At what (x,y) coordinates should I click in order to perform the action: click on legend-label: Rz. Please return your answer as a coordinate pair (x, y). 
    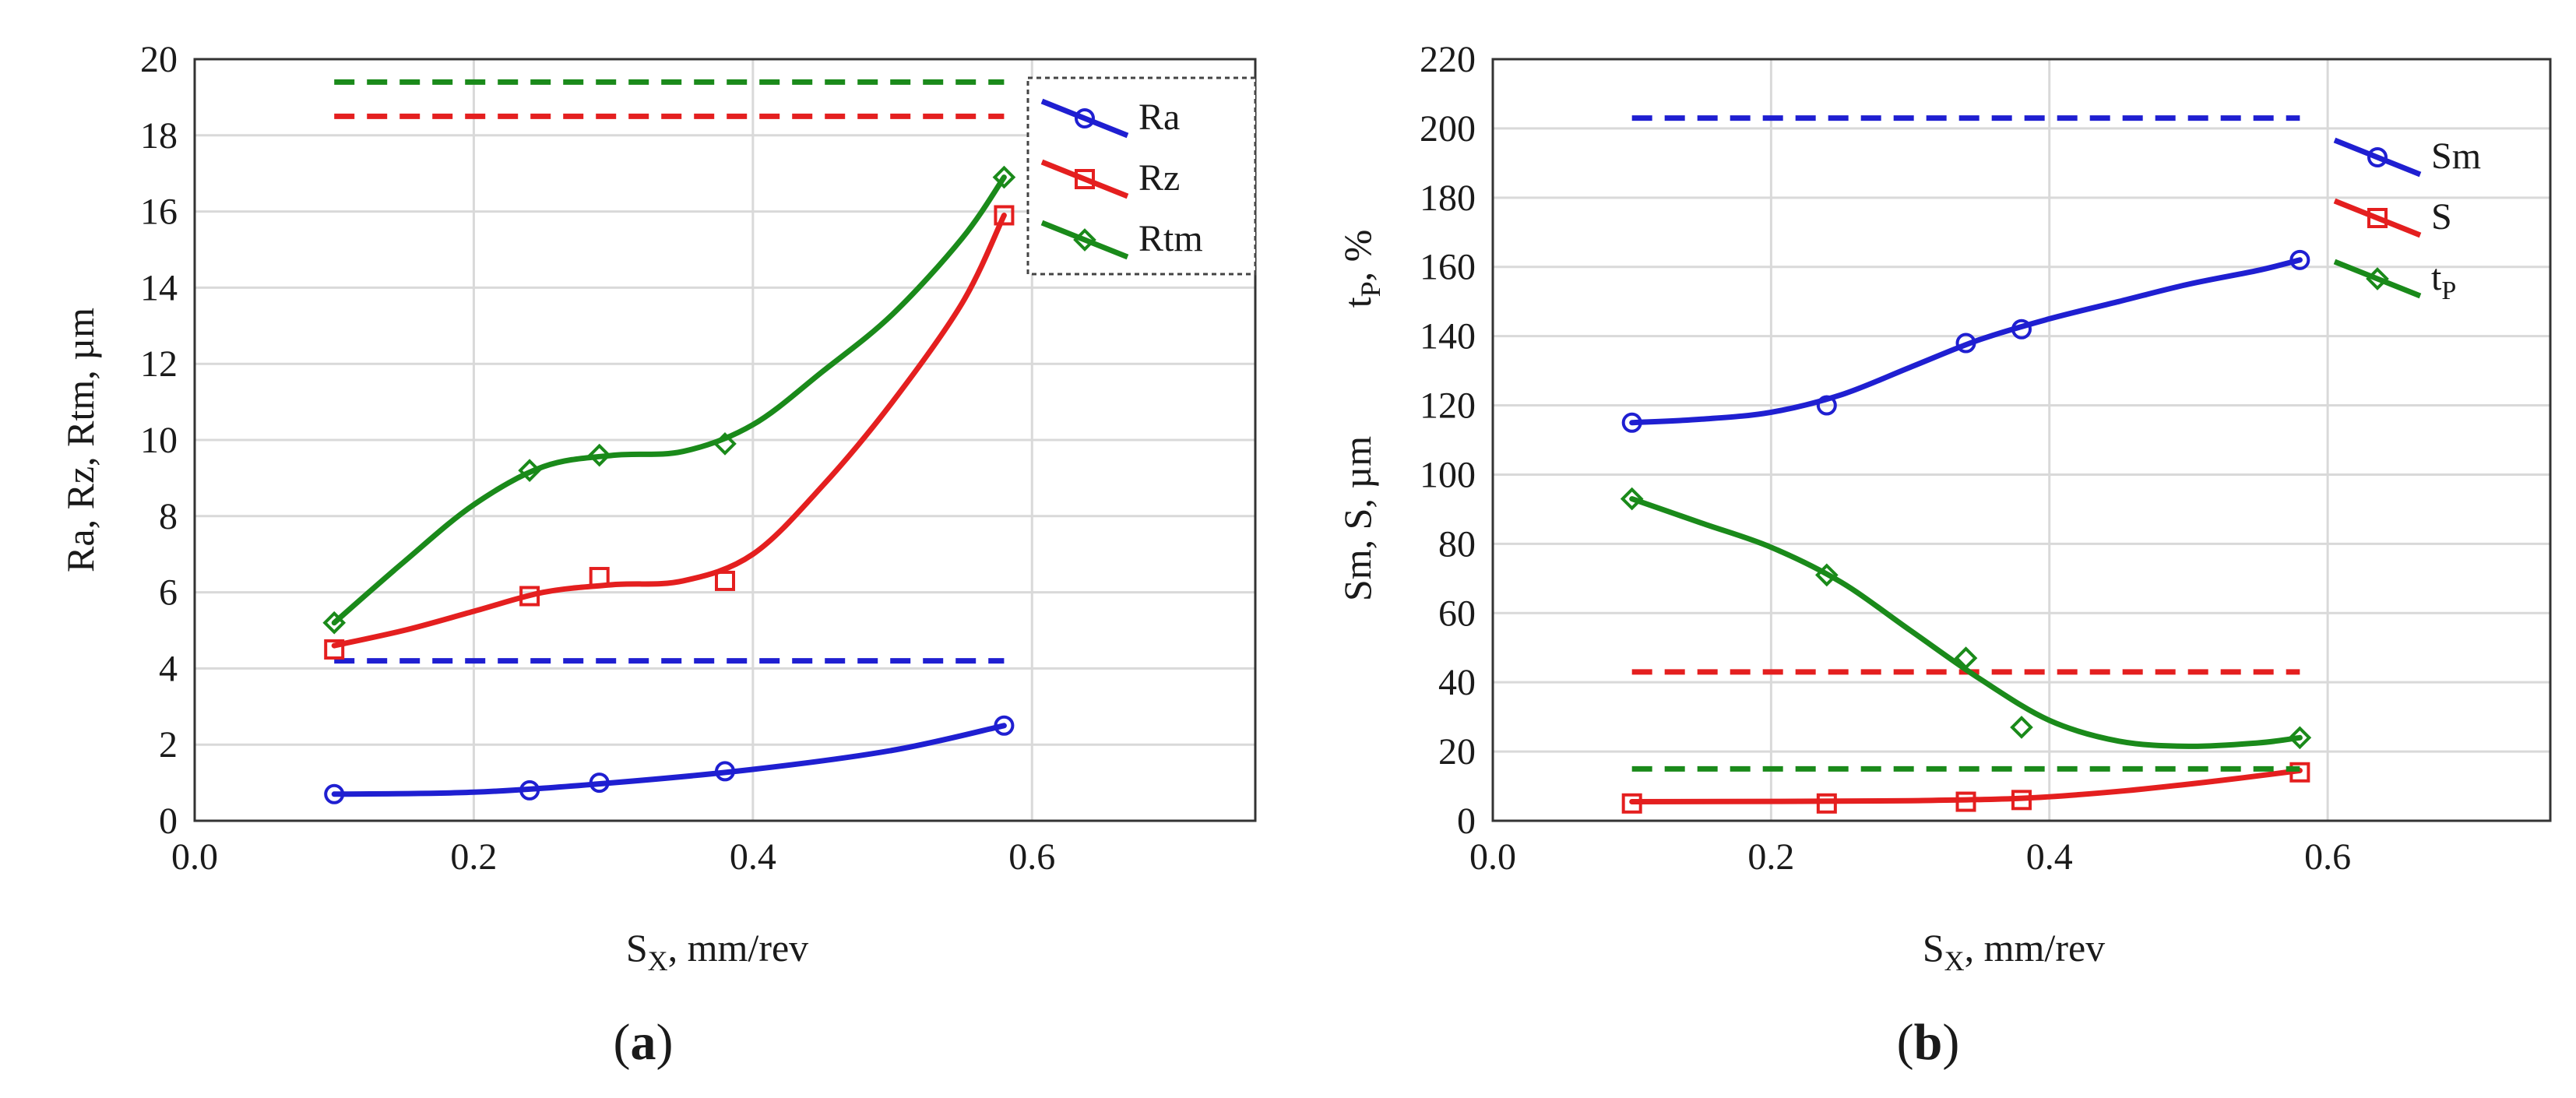
    Looking at the image, I should click on (1159, 178).